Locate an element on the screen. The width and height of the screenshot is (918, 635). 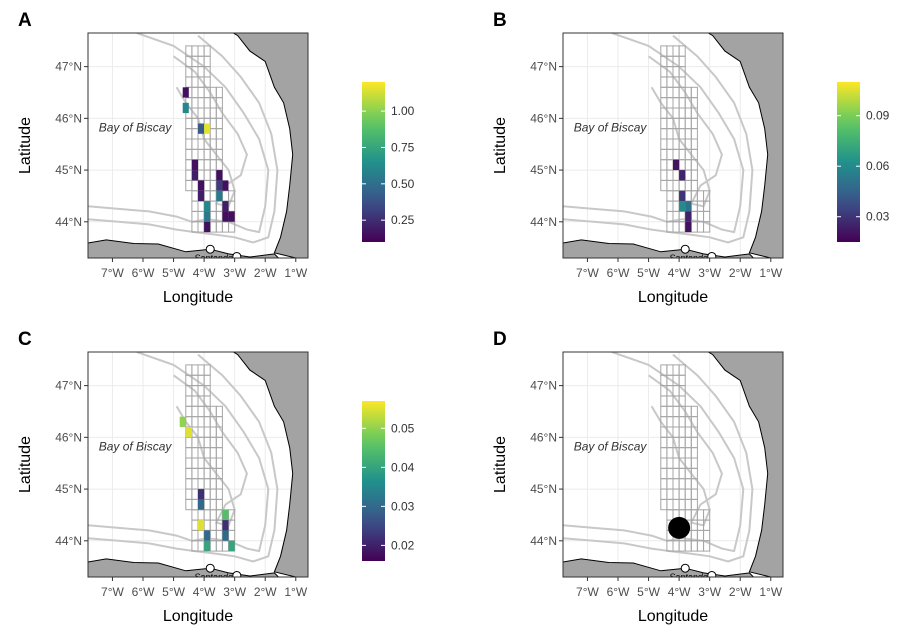
location-point is located at coordinates (679, 527).